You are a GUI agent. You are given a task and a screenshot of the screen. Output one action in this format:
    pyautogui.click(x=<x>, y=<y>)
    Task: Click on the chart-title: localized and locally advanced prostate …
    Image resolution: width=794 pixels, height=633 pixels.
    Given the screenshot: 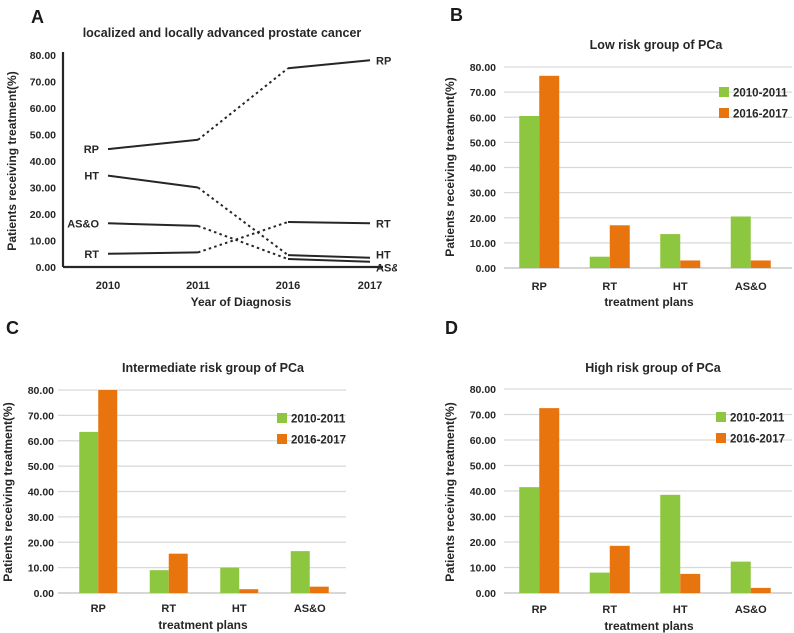 What is the action you would take?
    pyautogui.click(x=222, y=33)
    